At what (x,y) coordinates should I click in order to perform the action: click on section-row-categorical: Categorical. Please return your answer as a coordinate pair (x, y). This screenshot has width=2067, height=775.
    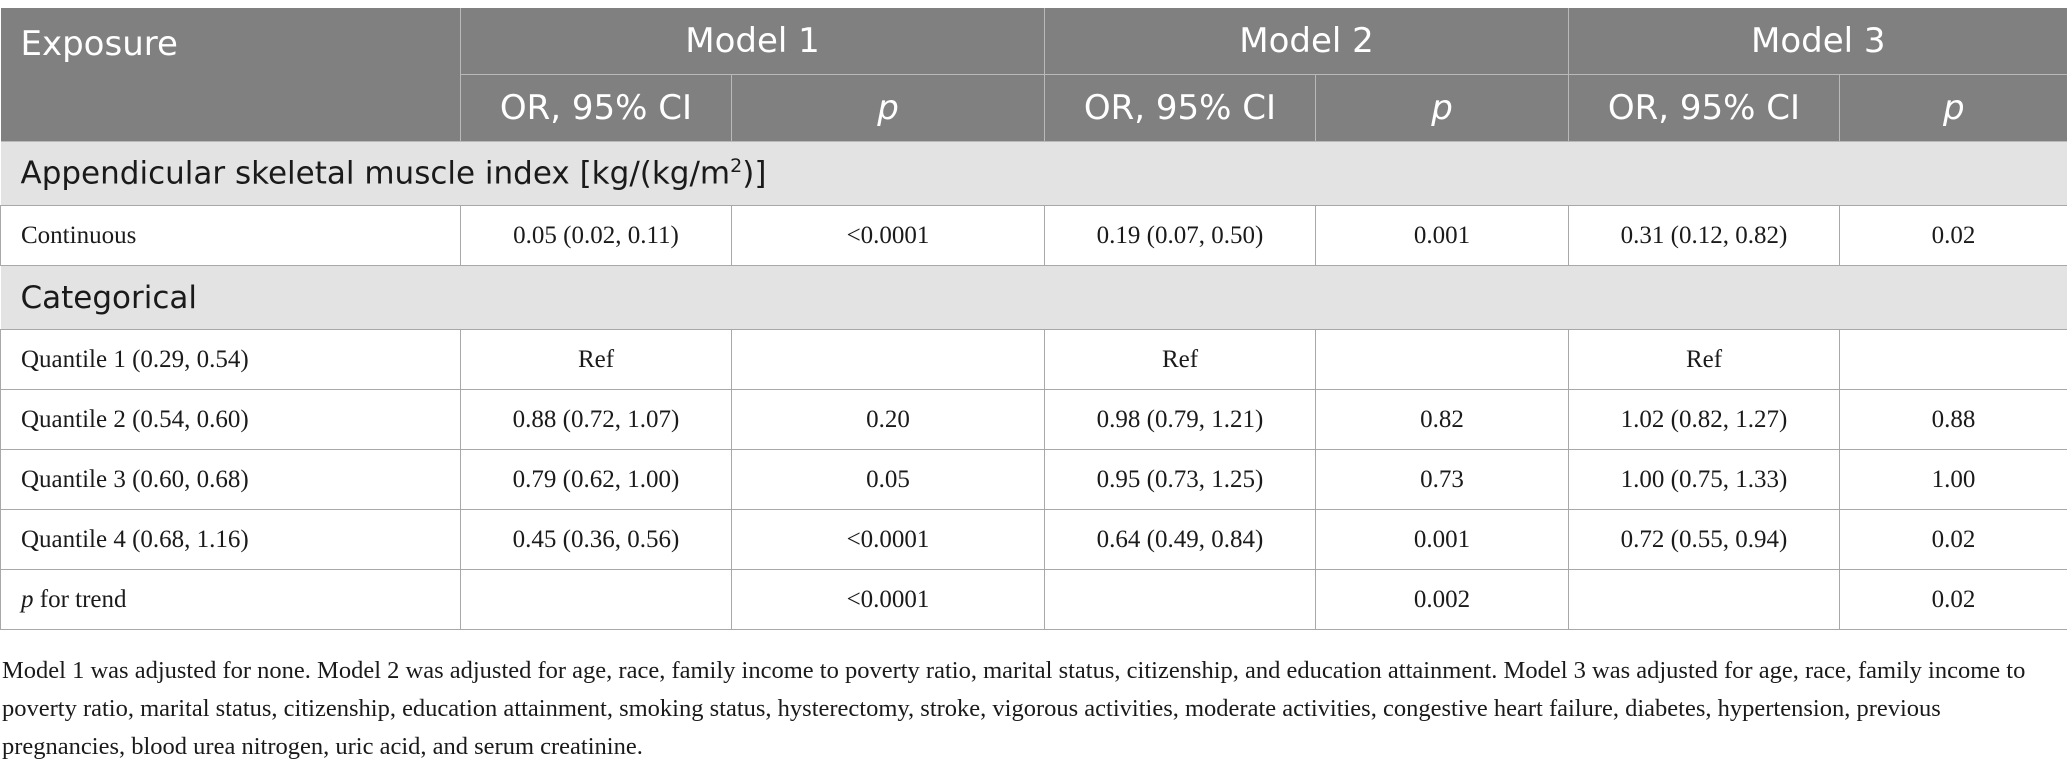
    Looking at the image, I should click on (1033, 297).